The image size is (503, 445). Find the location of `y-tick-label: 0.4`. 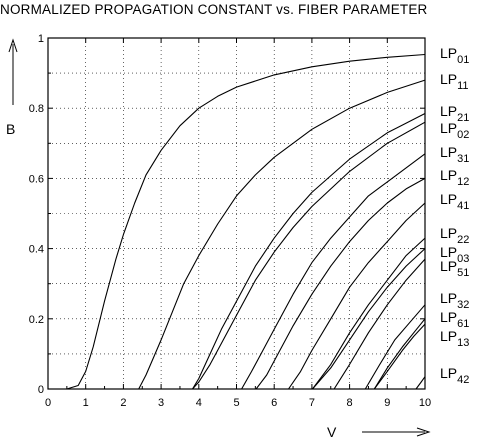

y-tick-label: 0.4 is located at coordinates (36, 250).